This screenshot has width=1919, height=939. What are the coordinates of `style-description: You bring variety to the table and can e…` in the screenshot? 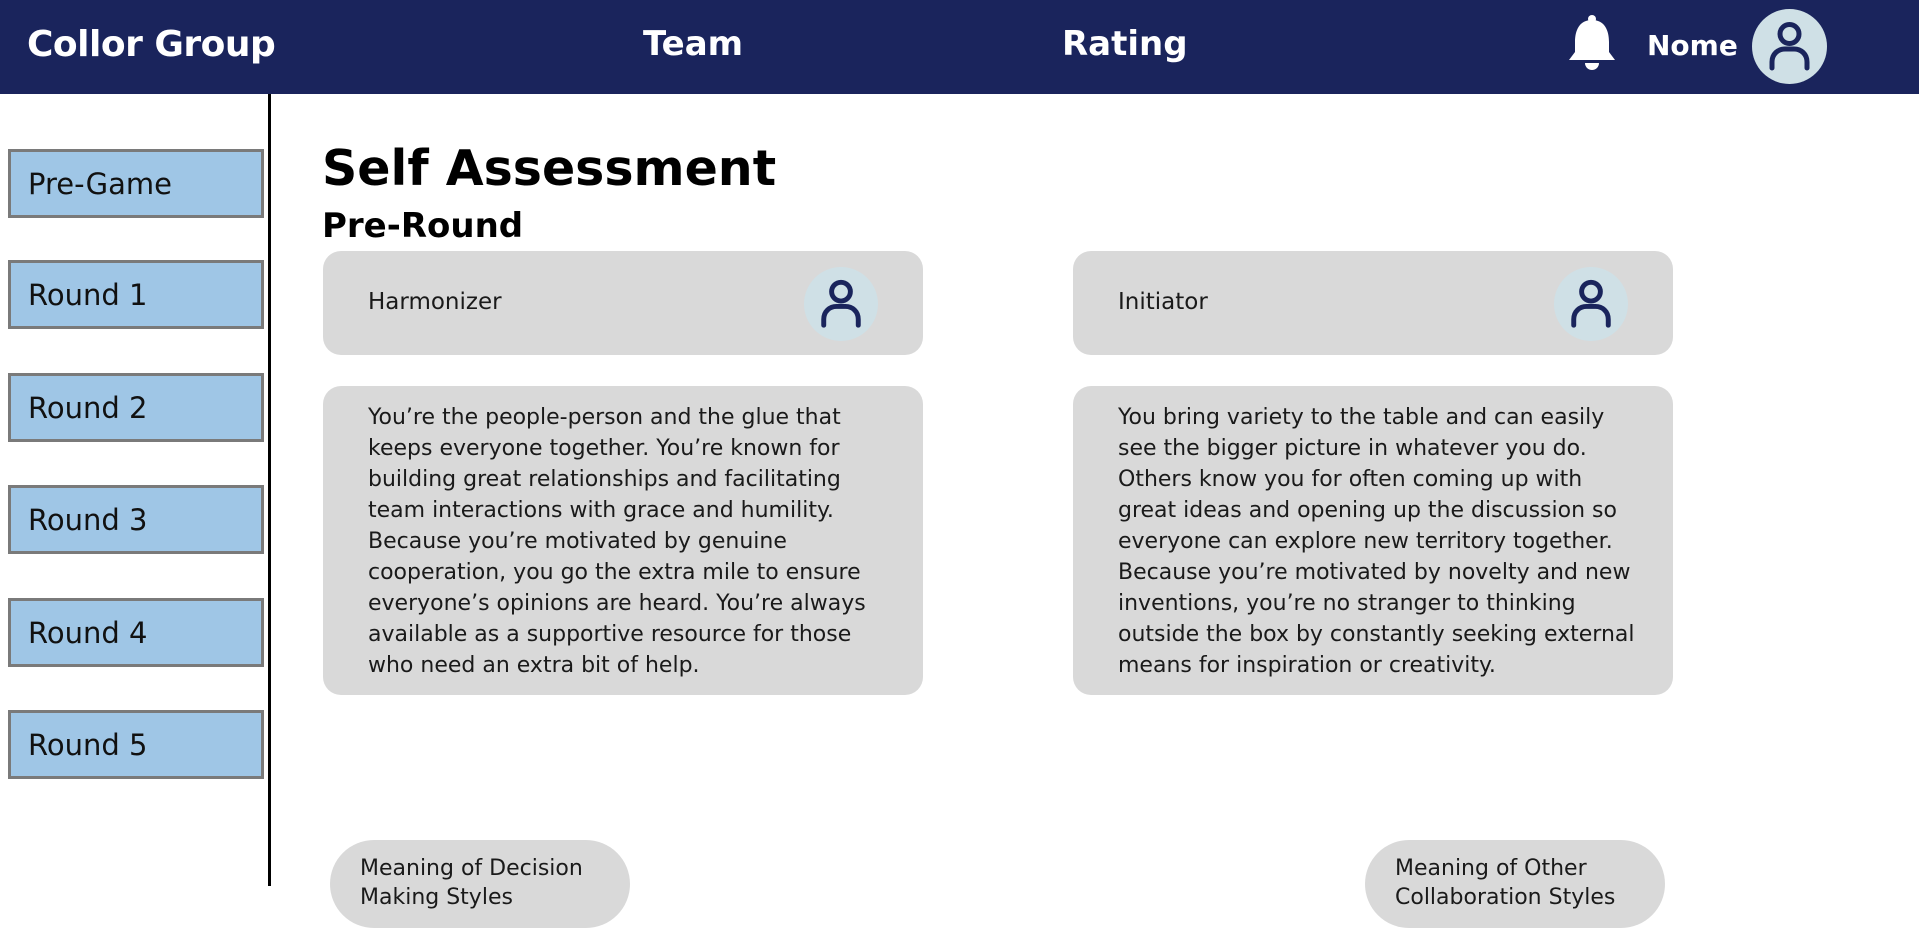 It's located at (1376, 541).